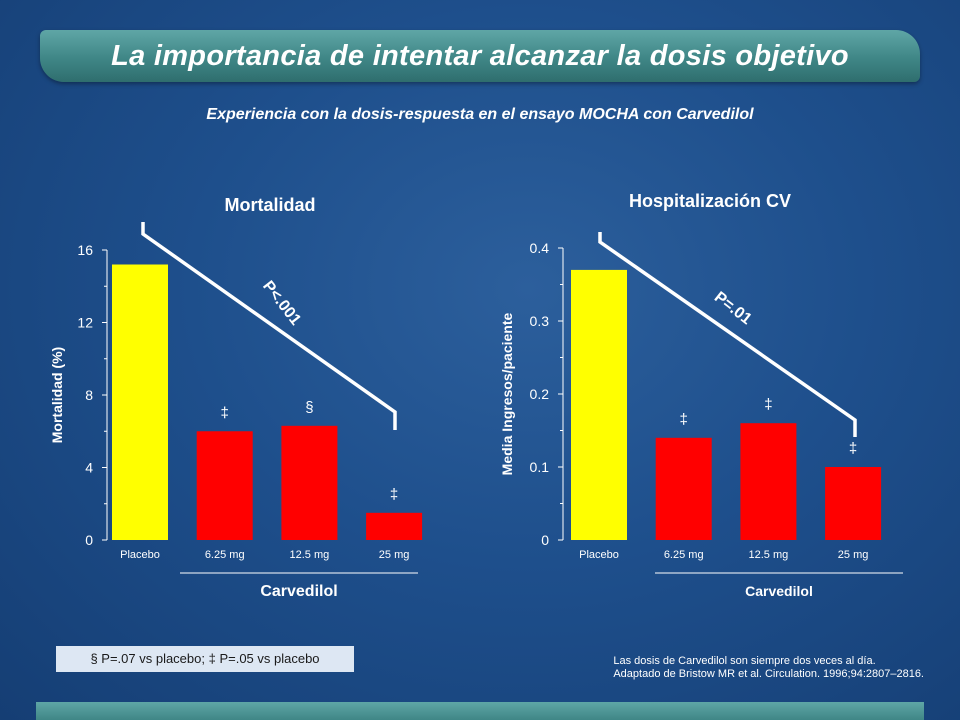 This screenshot has width=960, height=720. Describe the element at coordinates (540, 394) in the screenshot. I see `y-tick-label-2: 0.2` at that location.